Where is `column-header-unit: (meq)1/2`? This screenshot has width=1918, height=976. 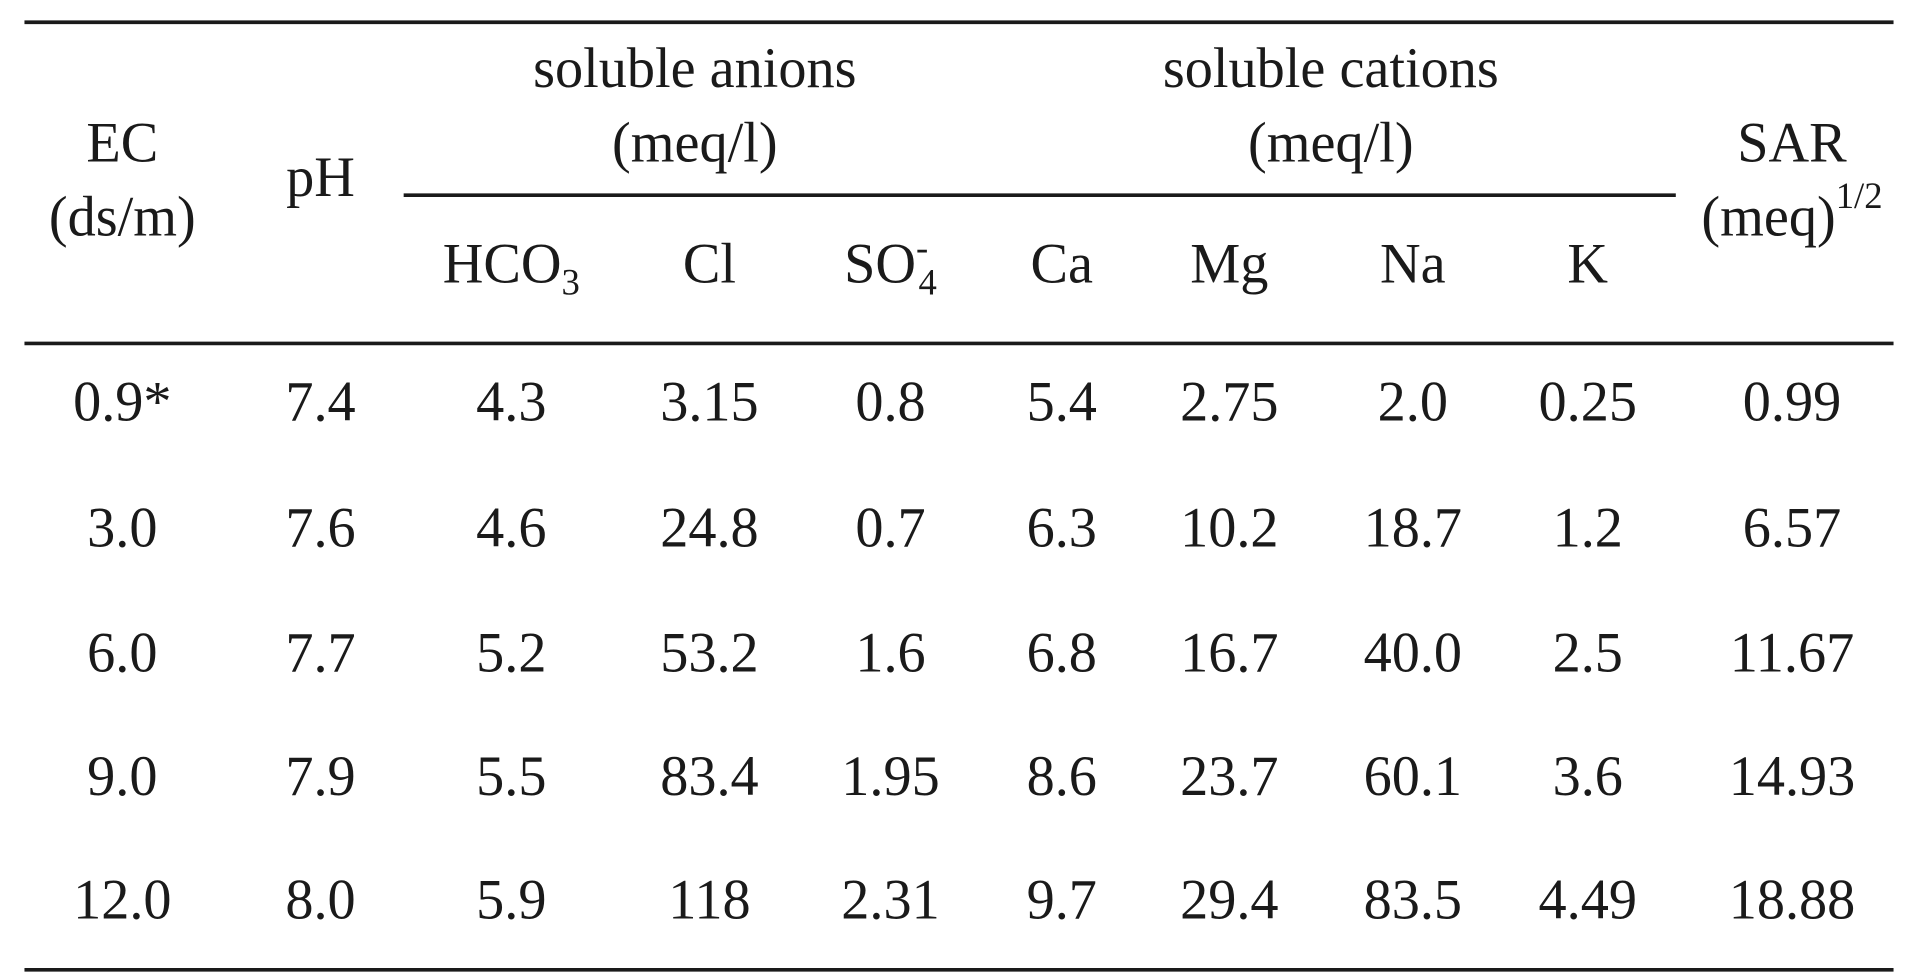
column-header-unit: (meq)1/2 is located at coordinates (1791, 211).